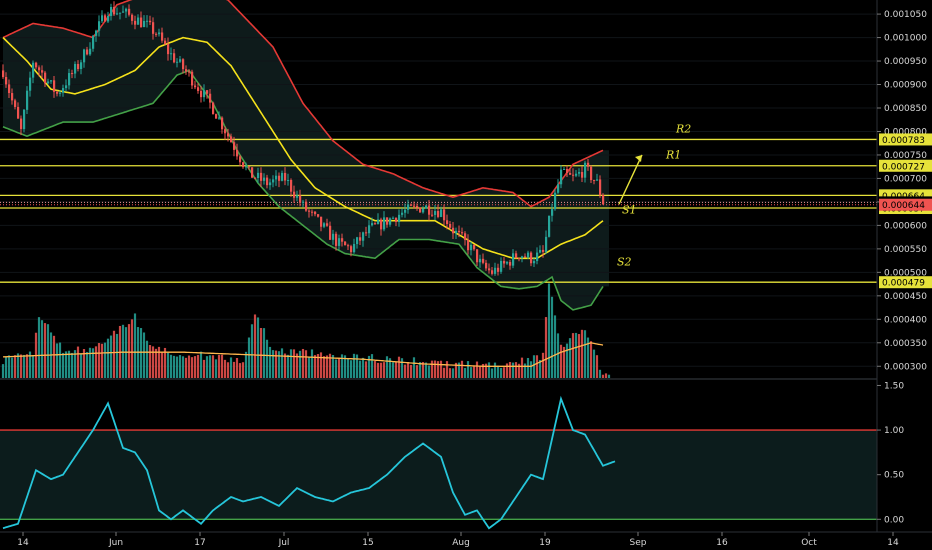 The image size is (932, 550). What do you see at coordinates (905, 179) in the screenshot?
I see `price-tick-label: 0.000700` at bounding box center [905, 179].